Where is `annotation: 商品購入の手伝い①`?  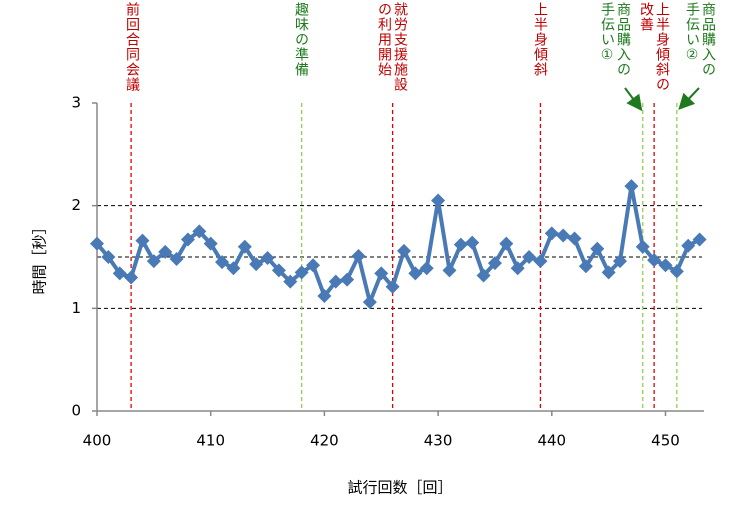
annotation: 商品購入の手伝い① is located at coordinates (615, 39).